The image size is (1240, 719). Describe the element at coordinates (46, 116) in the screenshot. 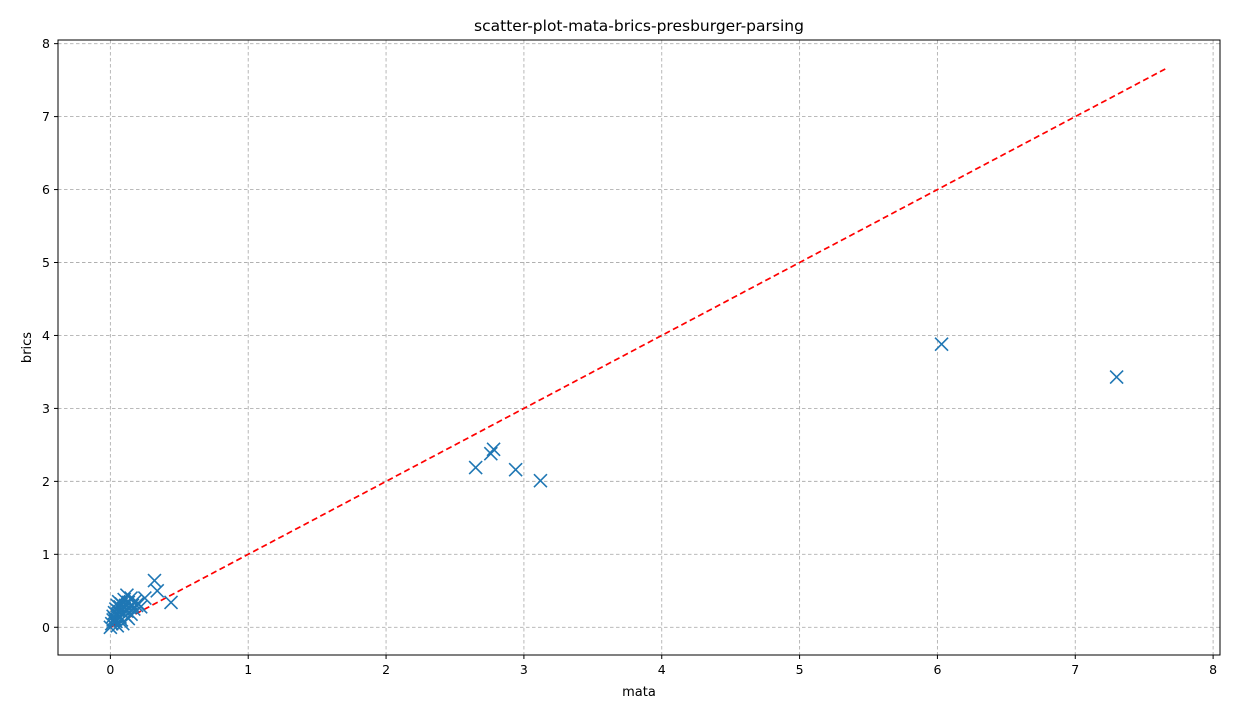

I see `y-tick-label: 7` at that location.